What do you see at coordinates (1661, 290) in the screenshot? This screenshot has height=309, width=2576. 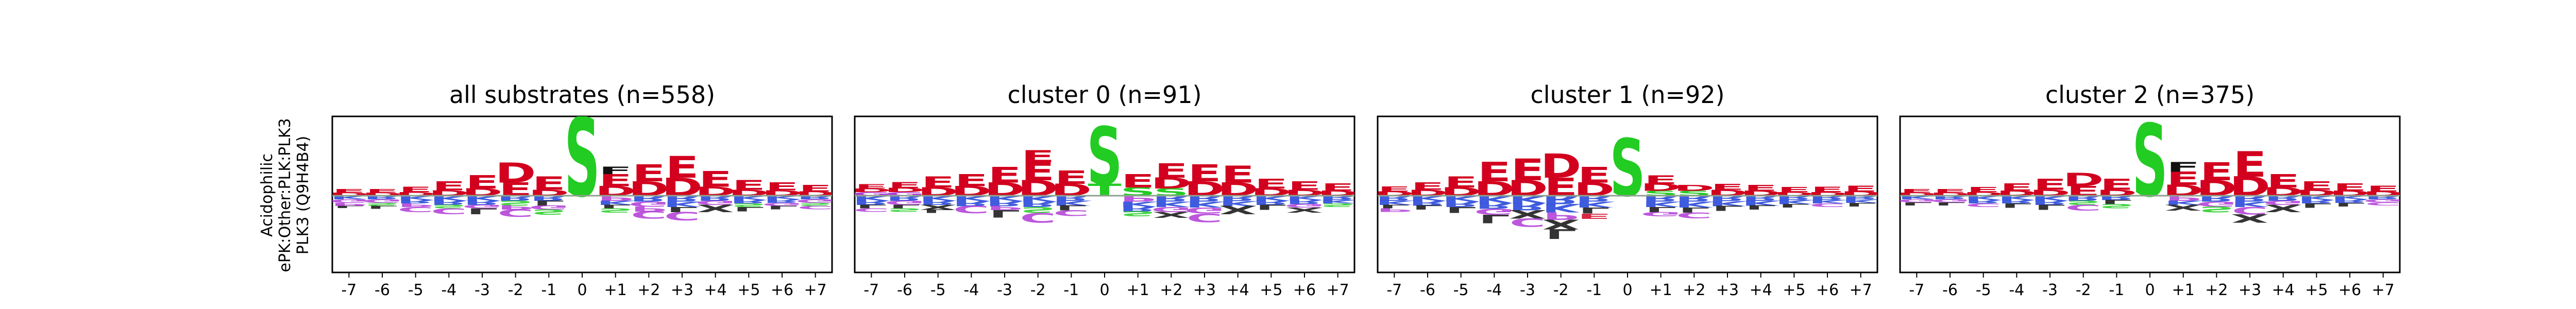 I see `x-tick-label: +1` at bounding box center [1661, 290].